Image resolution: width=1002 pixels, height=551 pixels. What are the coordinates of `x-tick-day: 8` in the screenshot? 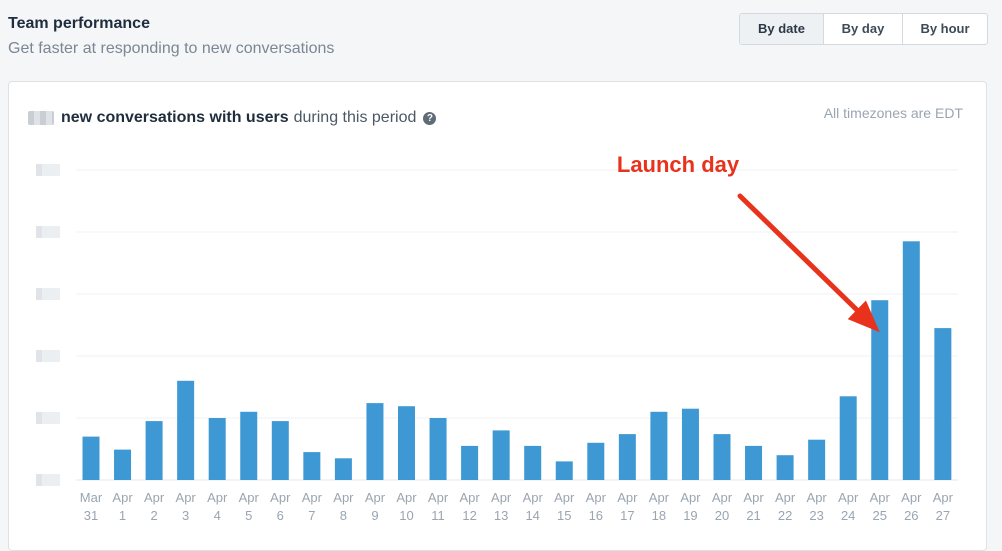 It's located at (343, 515).